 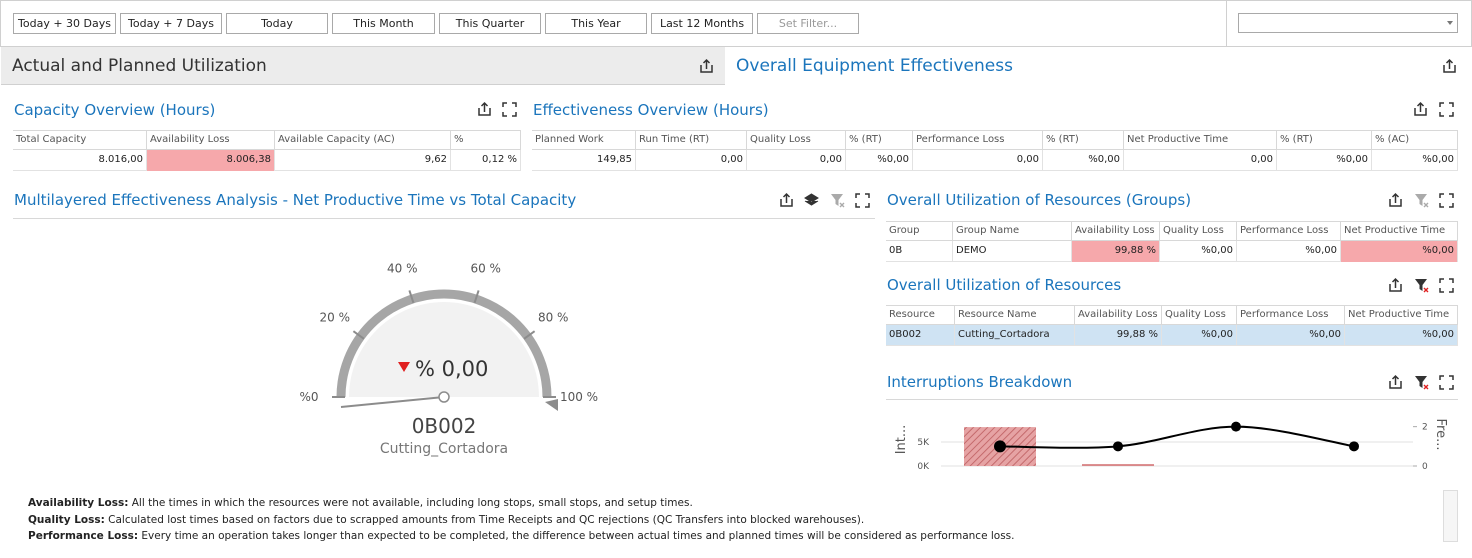 I want to click on gauge-needle, so click(x=392, y=402).